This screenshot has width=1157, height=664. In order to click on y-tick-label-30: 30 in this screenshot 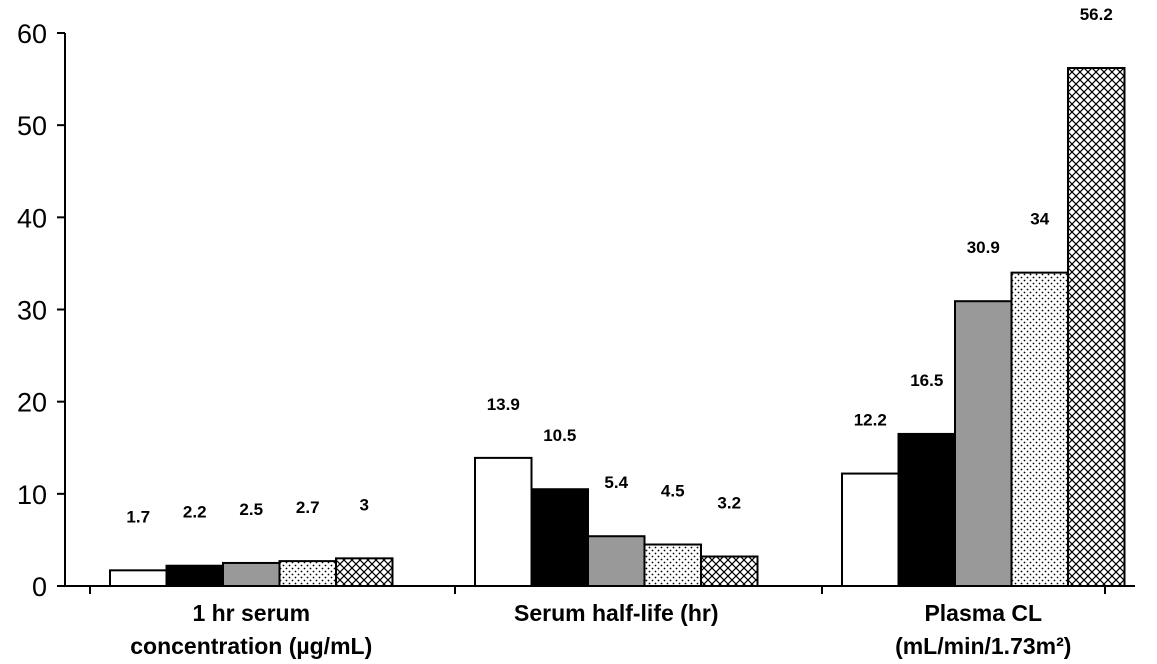, I will do `click(32, 311)`.